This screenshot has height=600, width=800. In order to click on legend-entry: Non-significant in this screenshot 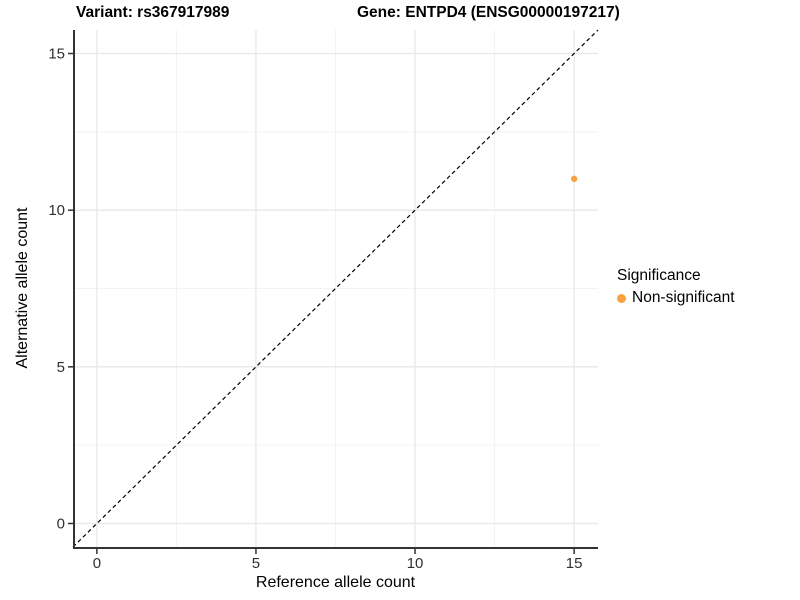, I will do `click(676, 298)`.